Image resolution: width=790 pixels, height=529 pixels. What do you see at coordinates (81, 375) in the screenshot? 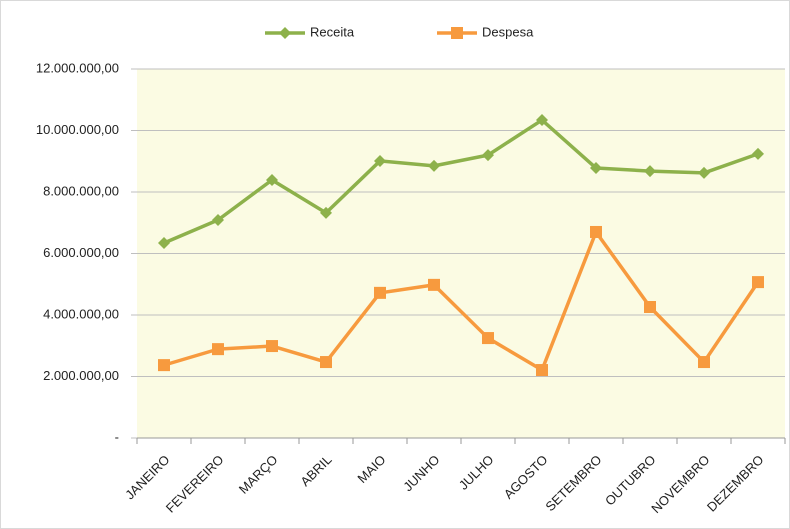
I see `y-tick-label: 2.000.000,00` at bounding box center [81, 375].